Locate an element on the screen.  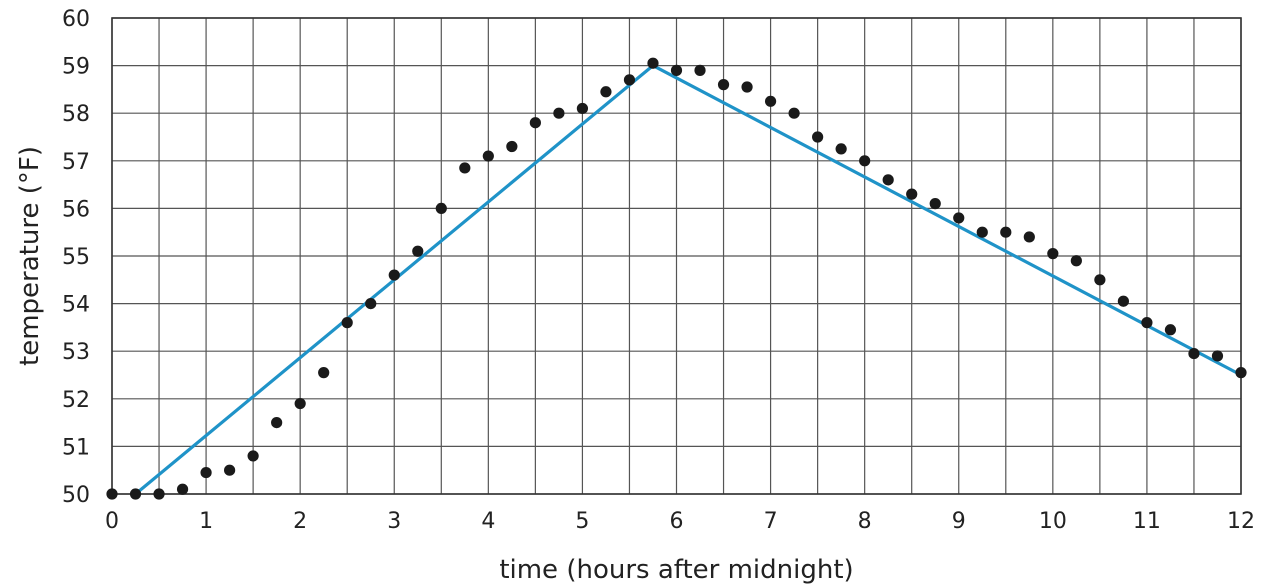
x-tick-label: 3 is located at coordinates (394, 521).